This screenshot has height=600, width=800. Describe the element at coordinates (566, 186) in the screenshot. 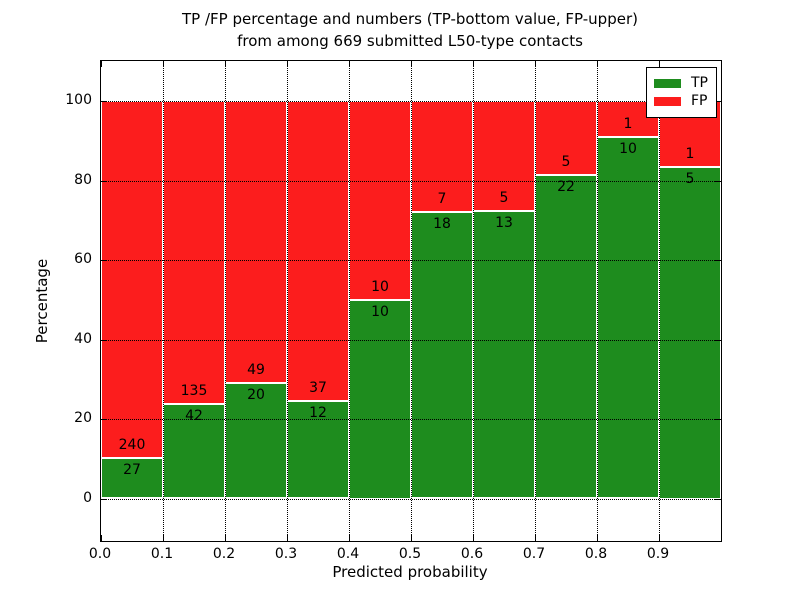

I see `tp-count-label: 22` at that location.